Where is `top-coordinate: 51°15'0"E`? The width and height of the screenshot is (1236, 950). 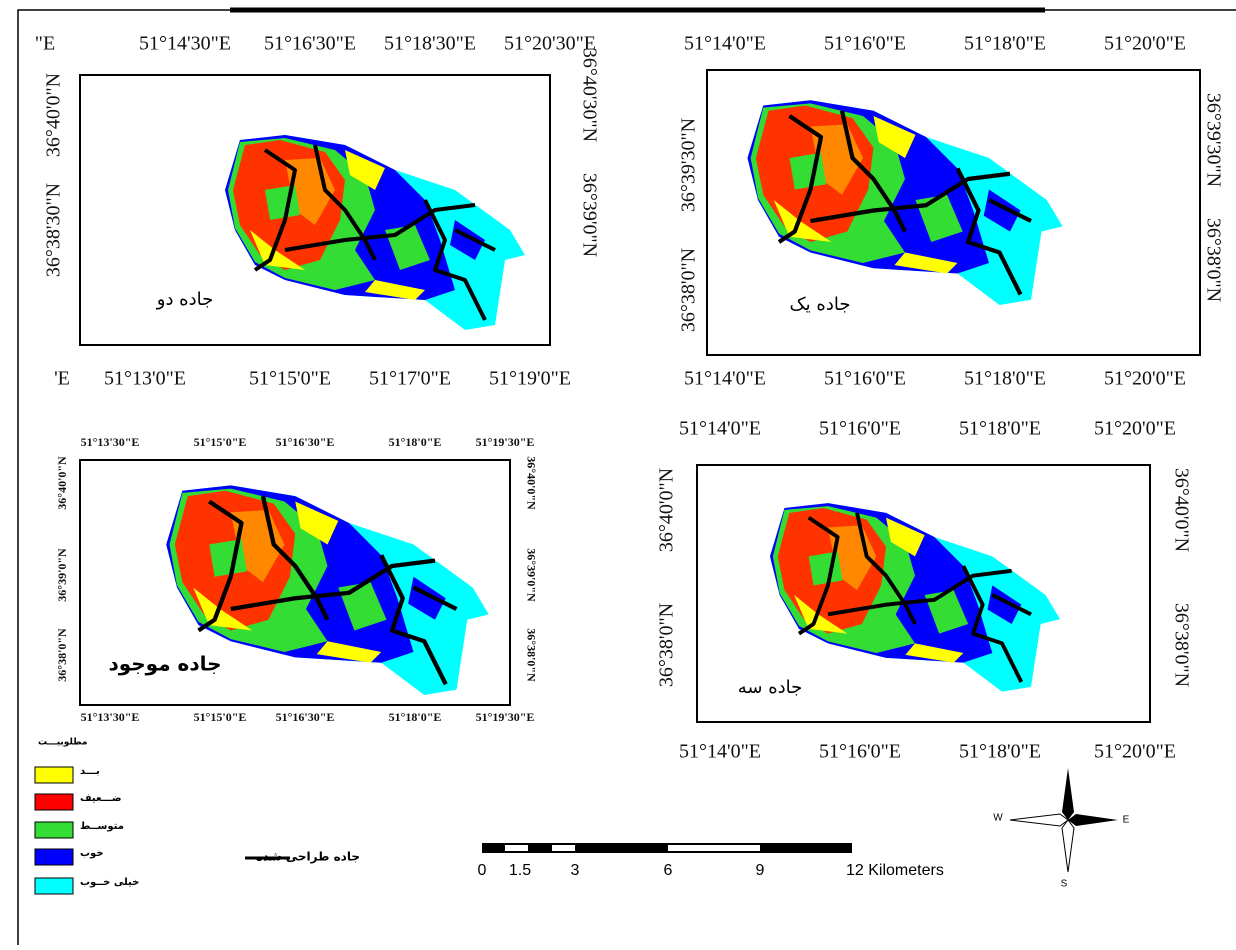 top-coordinate: 51°15'0"E is located at coordinates (220, 442).